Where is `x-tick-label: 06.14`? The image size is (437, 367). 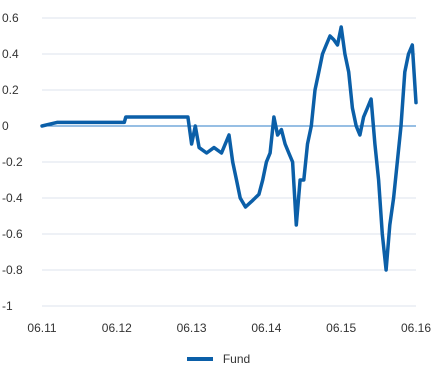 x-tick-label: 06.14 is located at coordinates (266, 328).